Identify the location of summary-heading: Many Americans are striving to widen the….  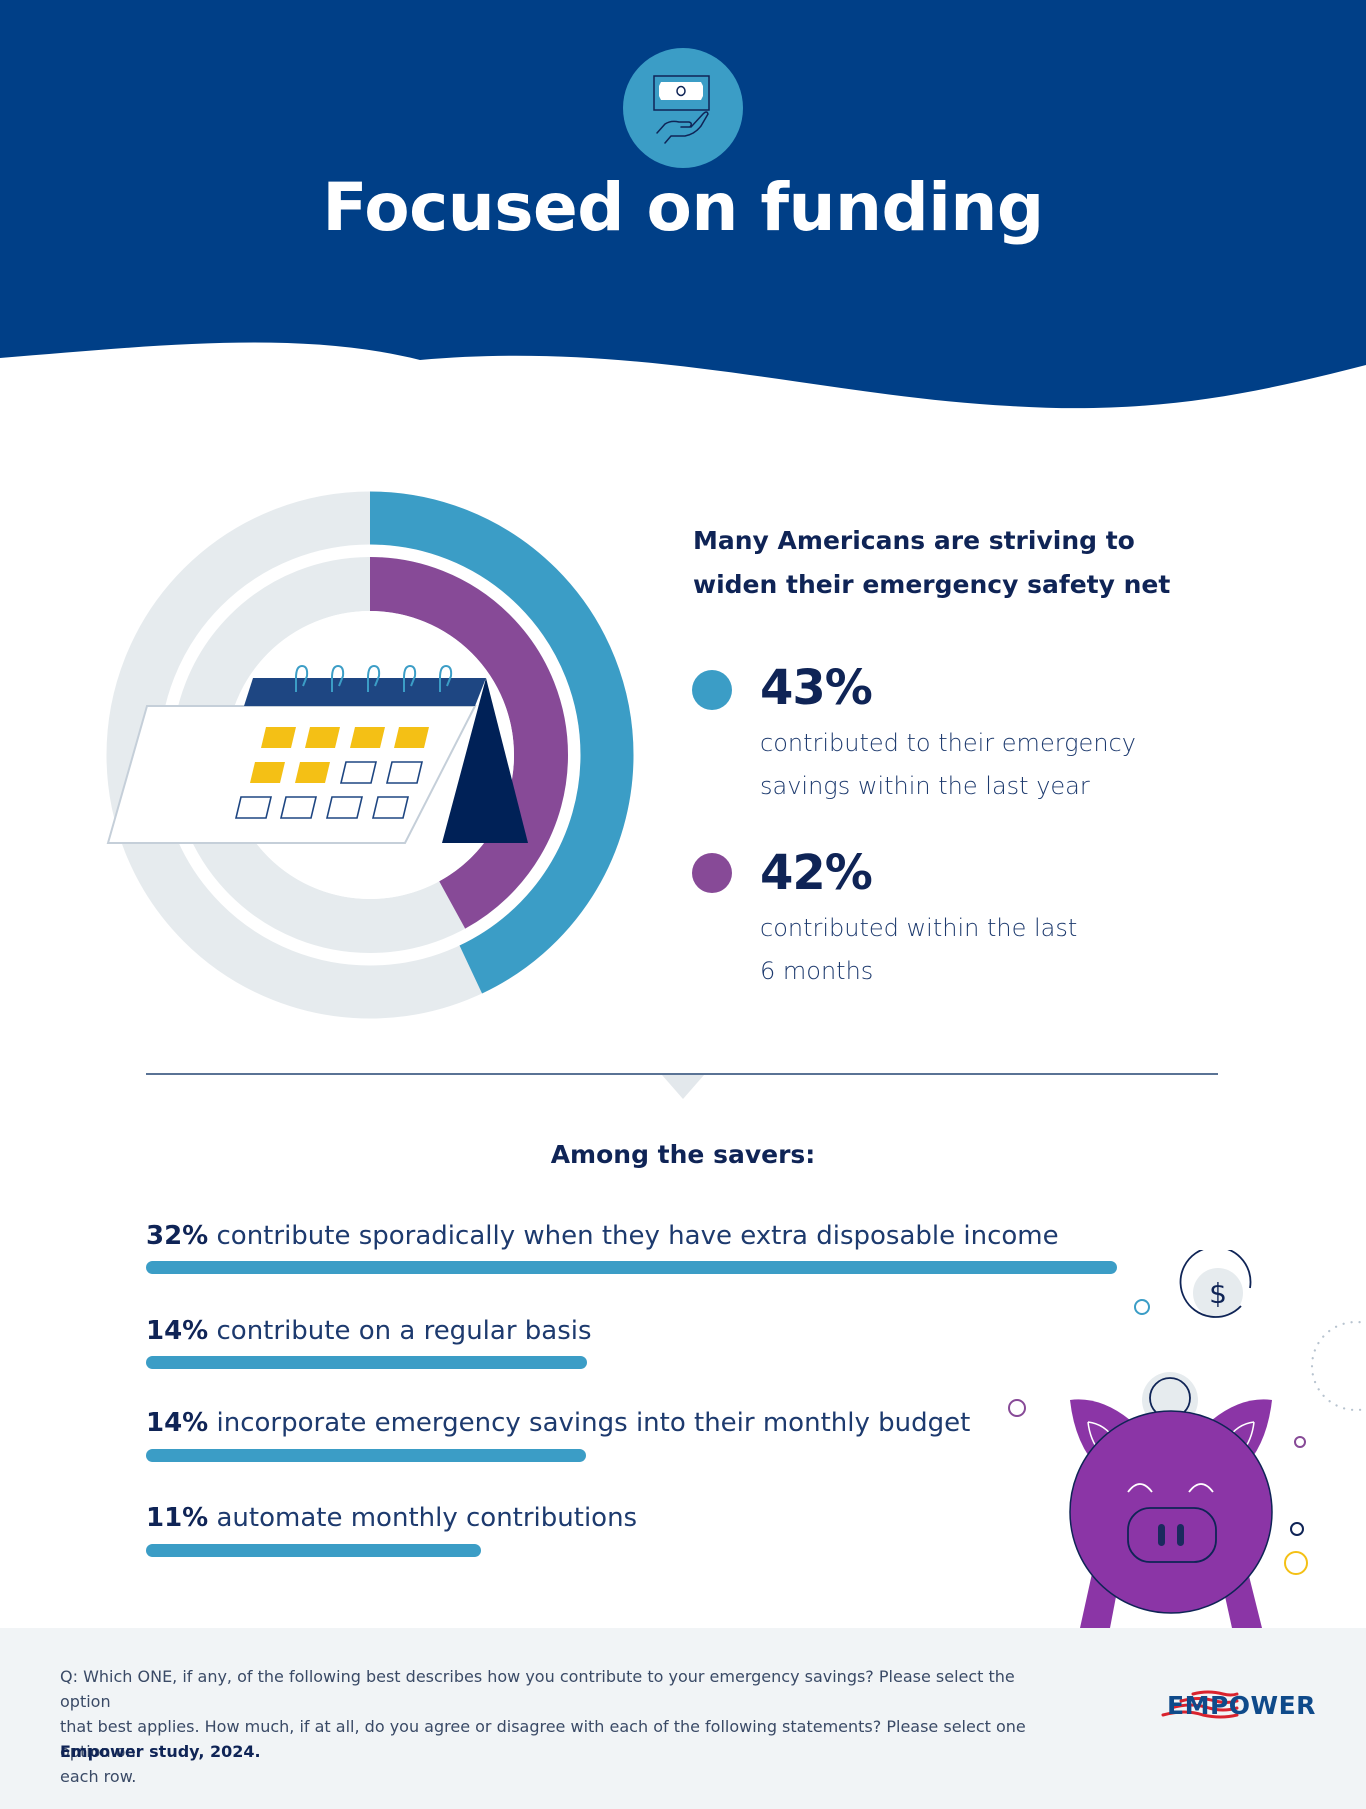
(973, 563).